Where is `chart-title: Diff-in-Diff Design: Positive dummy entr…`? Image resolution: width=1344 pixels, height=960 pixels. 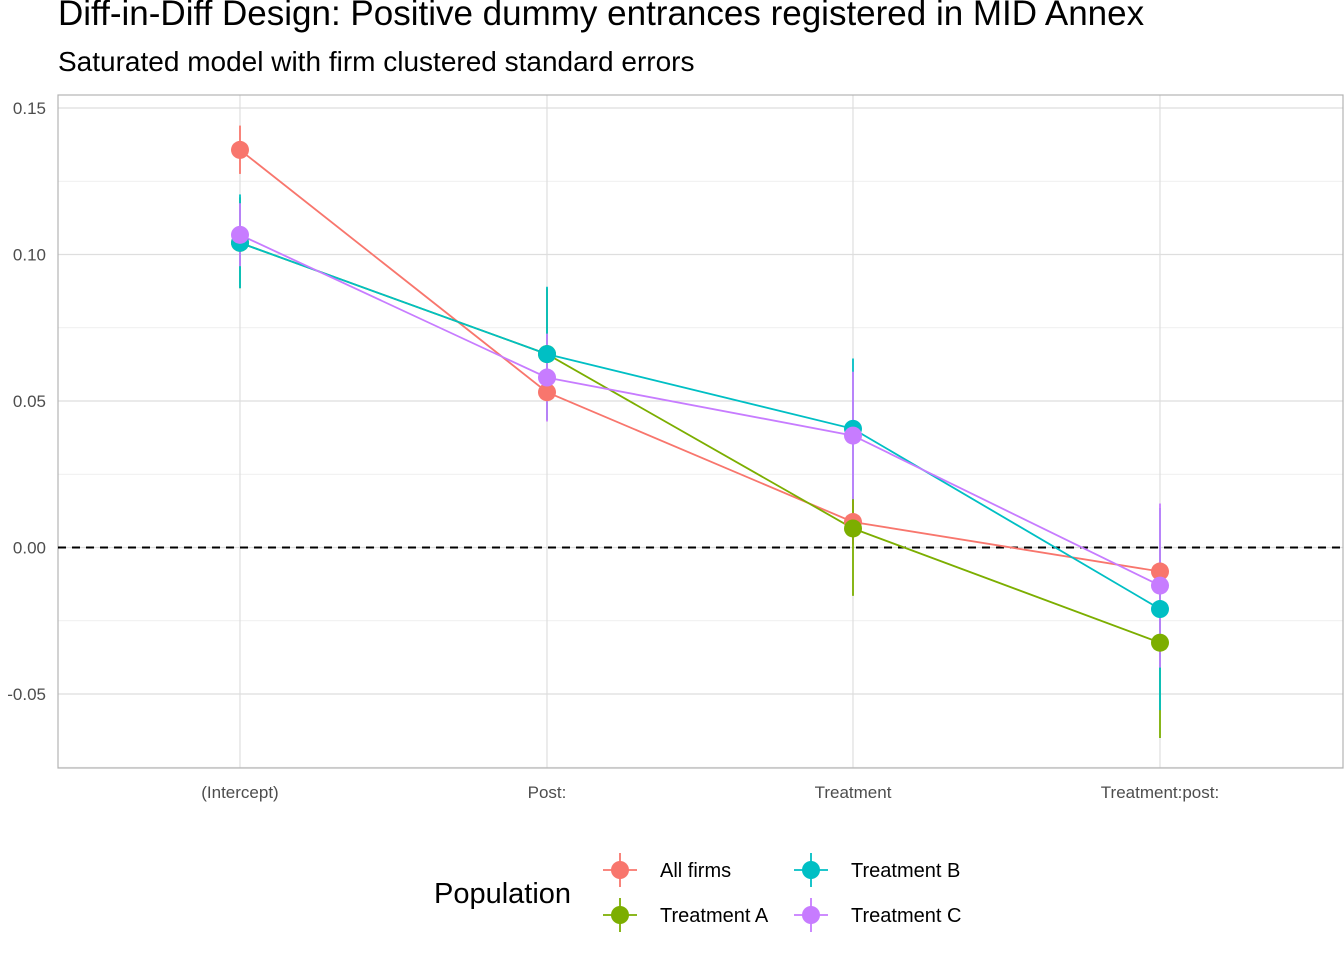 chart-title: Diff-in-Diff Design: Positive dummy entr… is located at coordinates (601, 16).